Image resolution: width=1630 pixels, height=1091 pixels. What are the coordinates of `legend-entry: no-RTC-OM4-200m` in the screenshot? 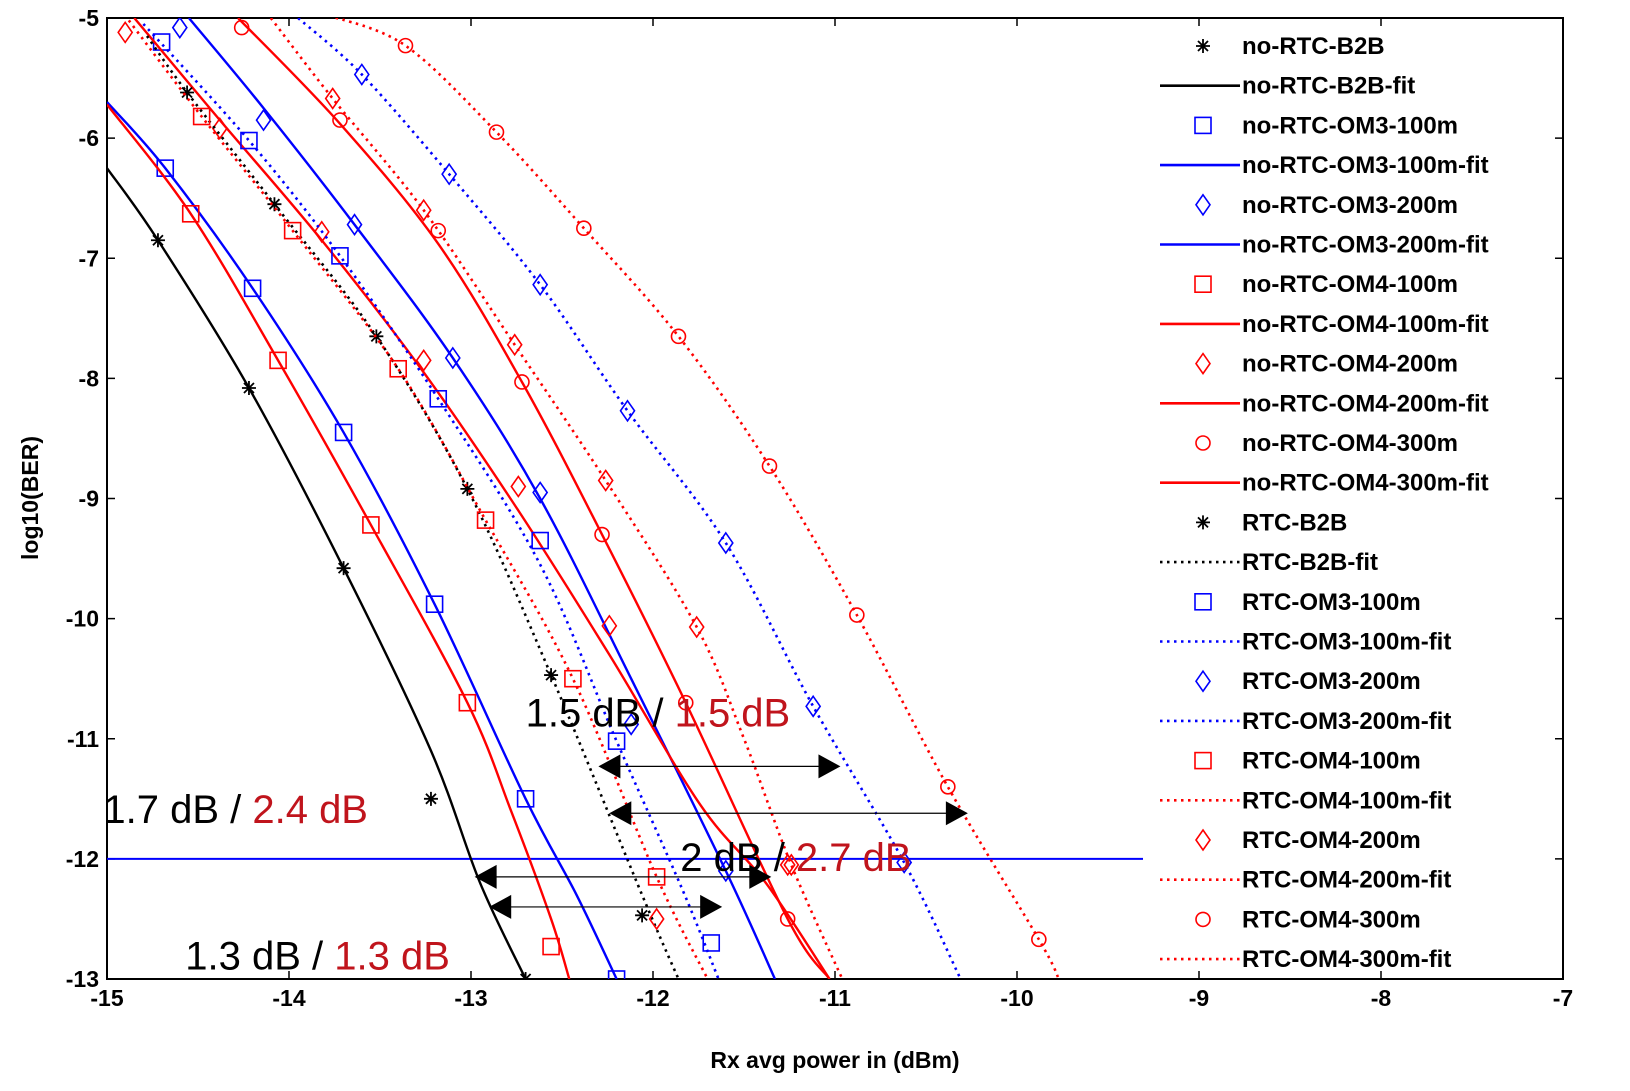 It's located at (1326, 364).